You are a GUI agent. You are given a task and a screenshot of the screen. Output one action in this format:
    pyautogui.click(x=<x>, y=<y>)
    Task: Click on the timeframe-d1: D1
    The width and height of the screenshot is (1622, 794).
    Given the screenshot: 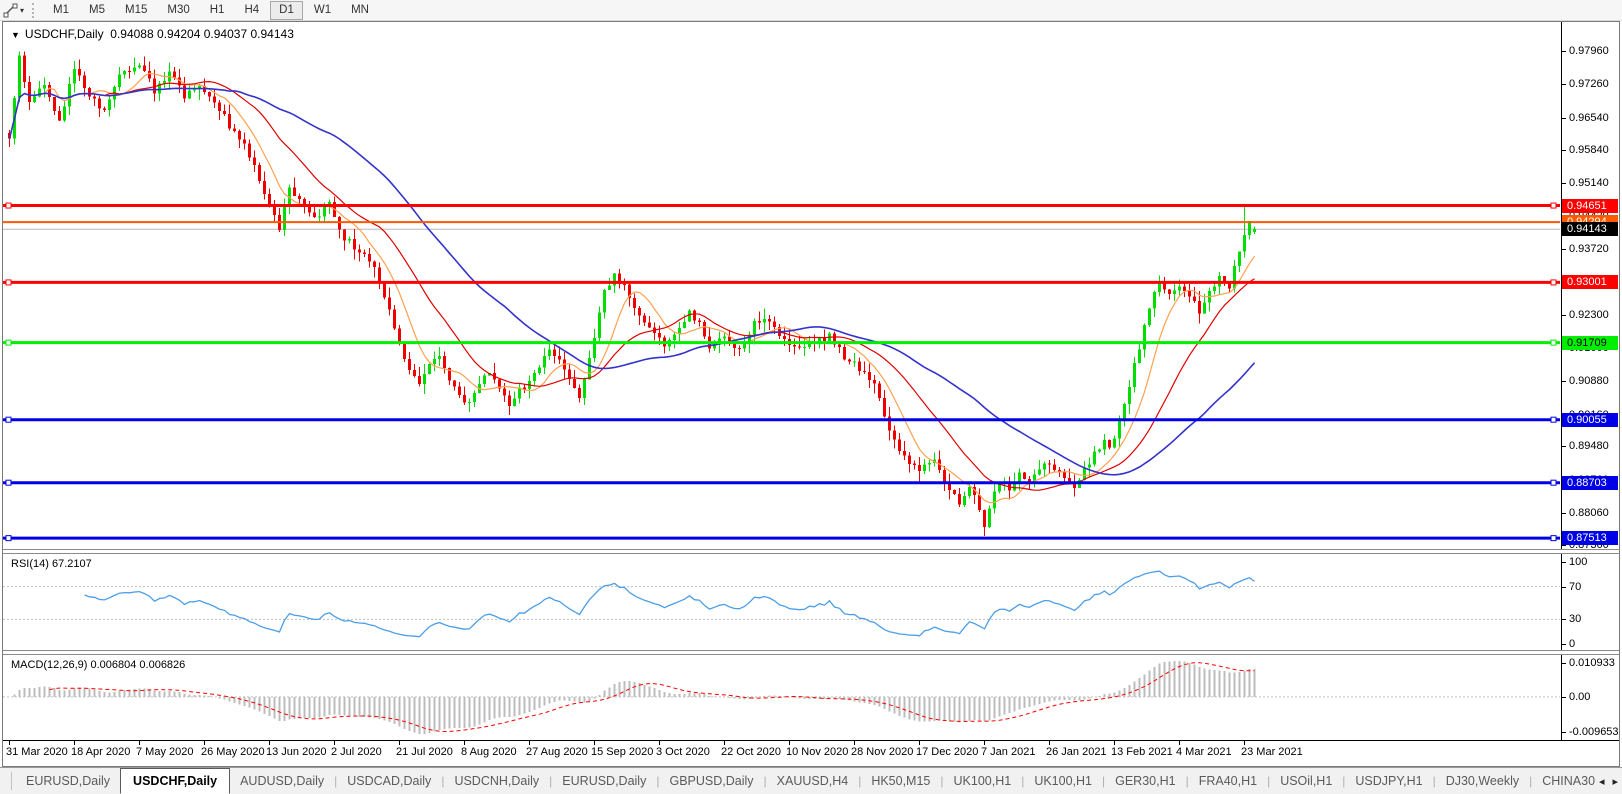 What is the action you would take?
    pyautogui.click(x=286, y=10)
    